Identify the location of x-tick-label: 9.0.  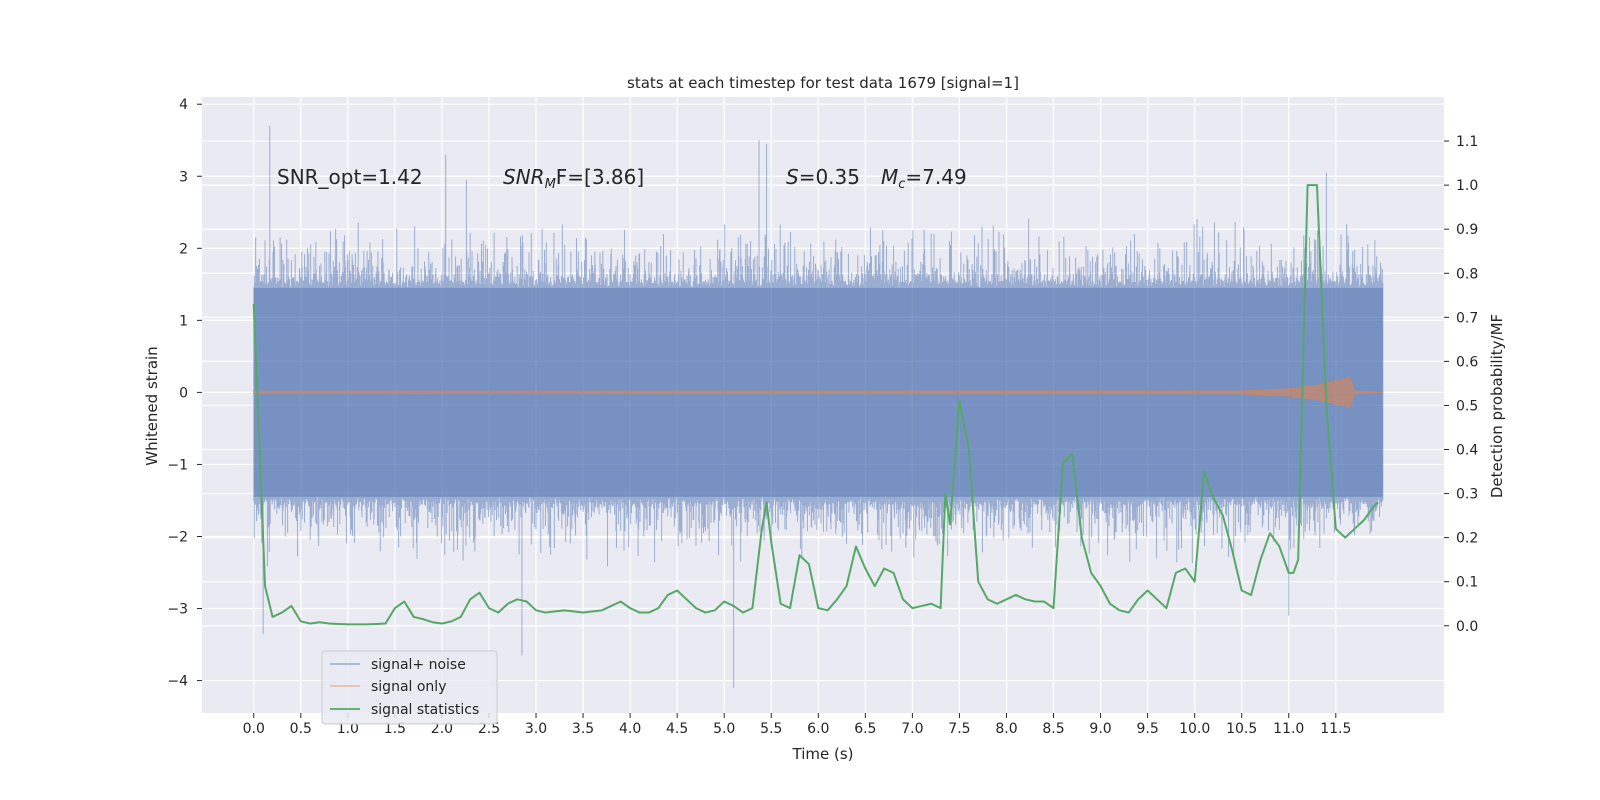
(1100, 729).